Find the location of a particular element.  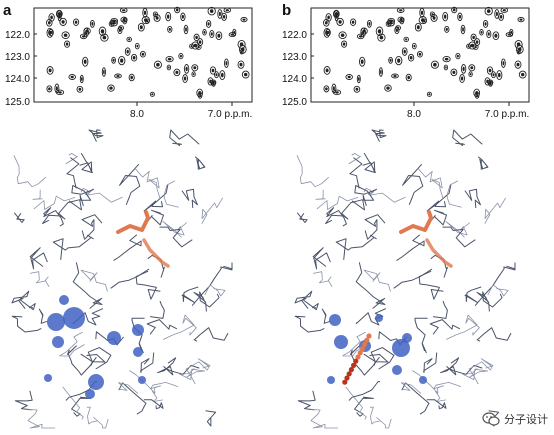

watermark-text: 分子设计 is located at coordinates (526, 419).